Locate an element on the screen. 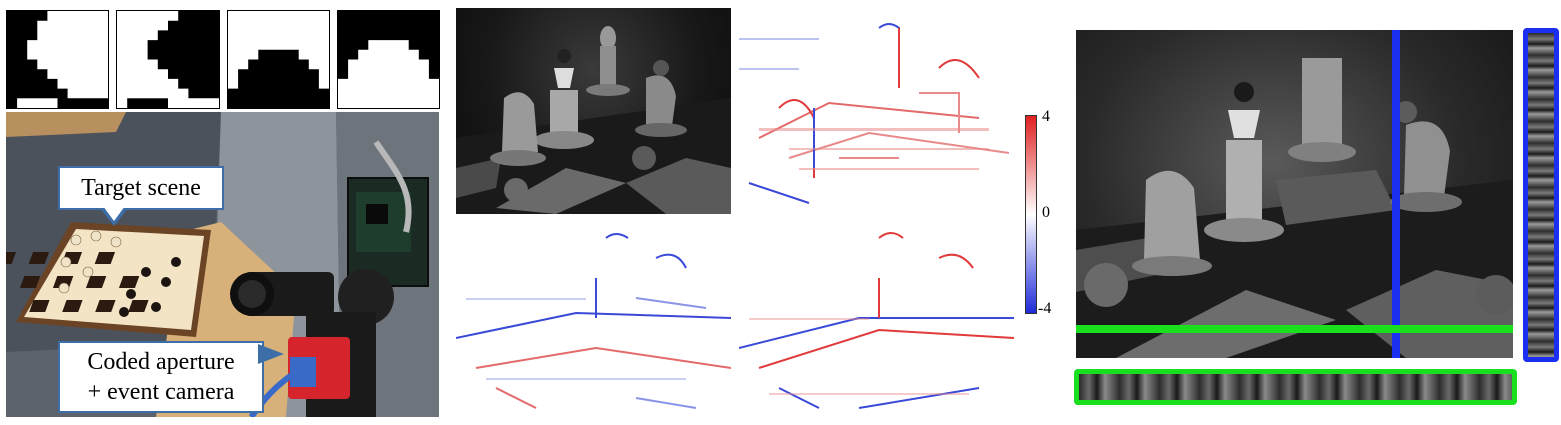 Image resolution: width=1561 pixels, height=425 pixels. chessboard-graphic is located at coordinates (108, 279).